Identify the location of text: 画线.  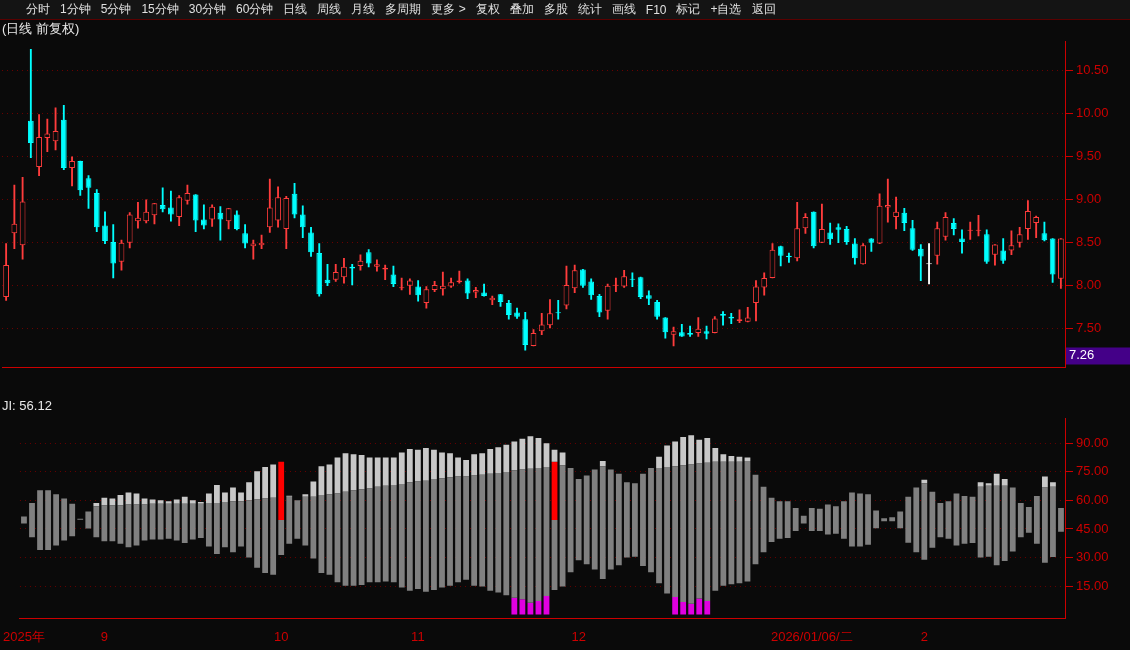
(623, 9).